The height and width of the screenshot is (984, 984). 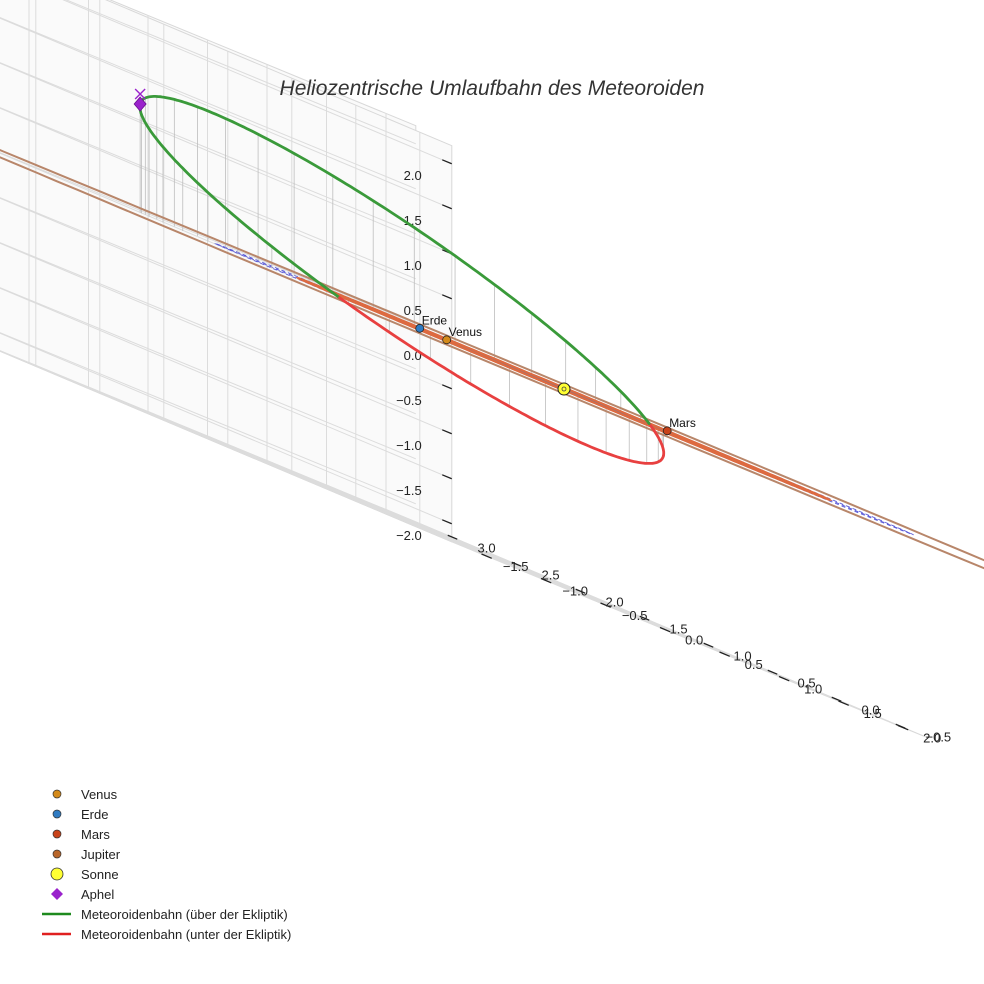 What do you see at coordinates (807, 683) in the screenshot?
I see `y-tick-label: 0.5` at bounding box center [807, 683].